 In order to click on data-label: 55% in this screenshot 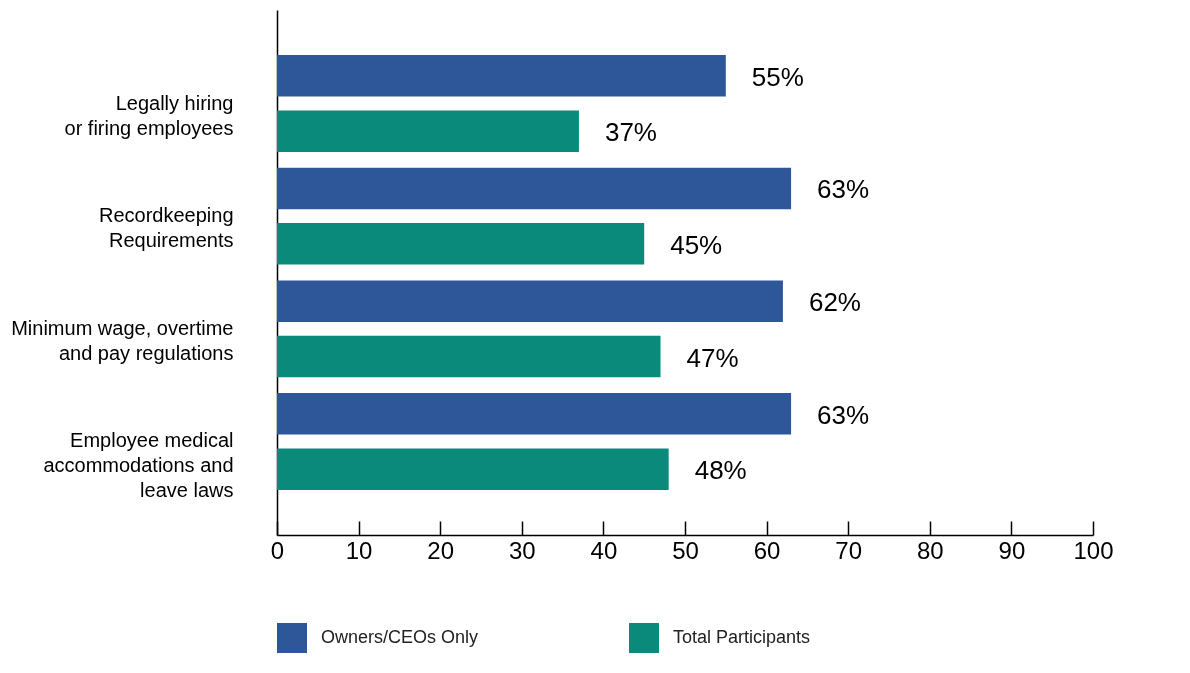, I will do `click(777, 76)`.